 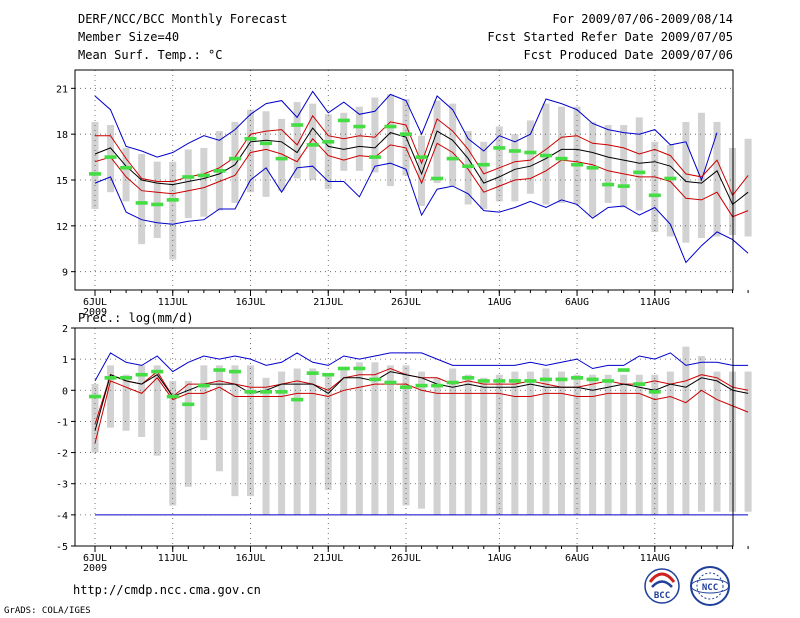 What do you see at coordinates (62, 422) in the screenshot?
I see `y-tick-label: -1` at bounding box center [62, 422].